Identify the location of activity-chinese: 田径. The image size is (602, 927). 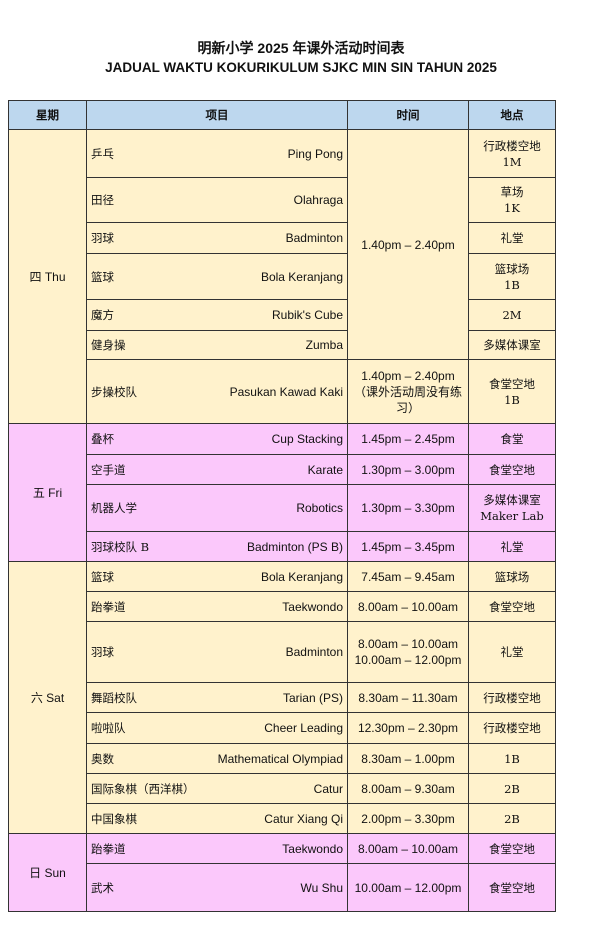
(102, 200).